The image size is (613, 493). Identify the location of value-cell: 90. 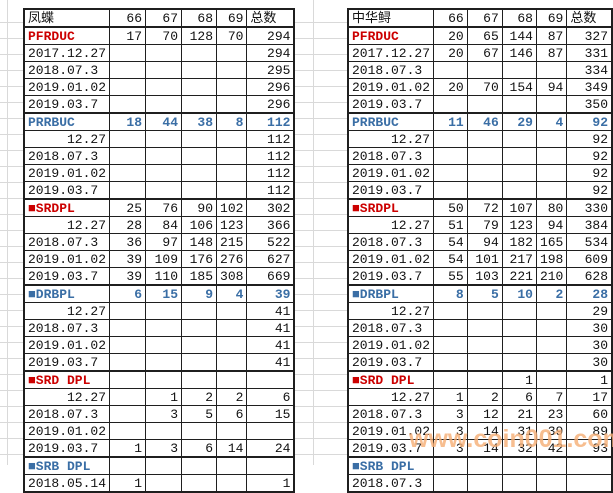
(199, 207).